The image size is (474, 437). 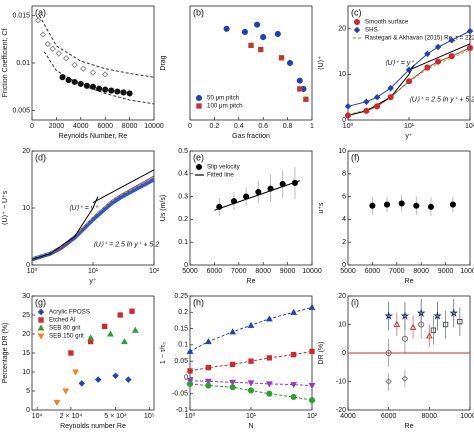 What do you see at coordinates (341, 410) in the screenshot?
I see `y-tick-label: -20` at bounding box center [341, 410].